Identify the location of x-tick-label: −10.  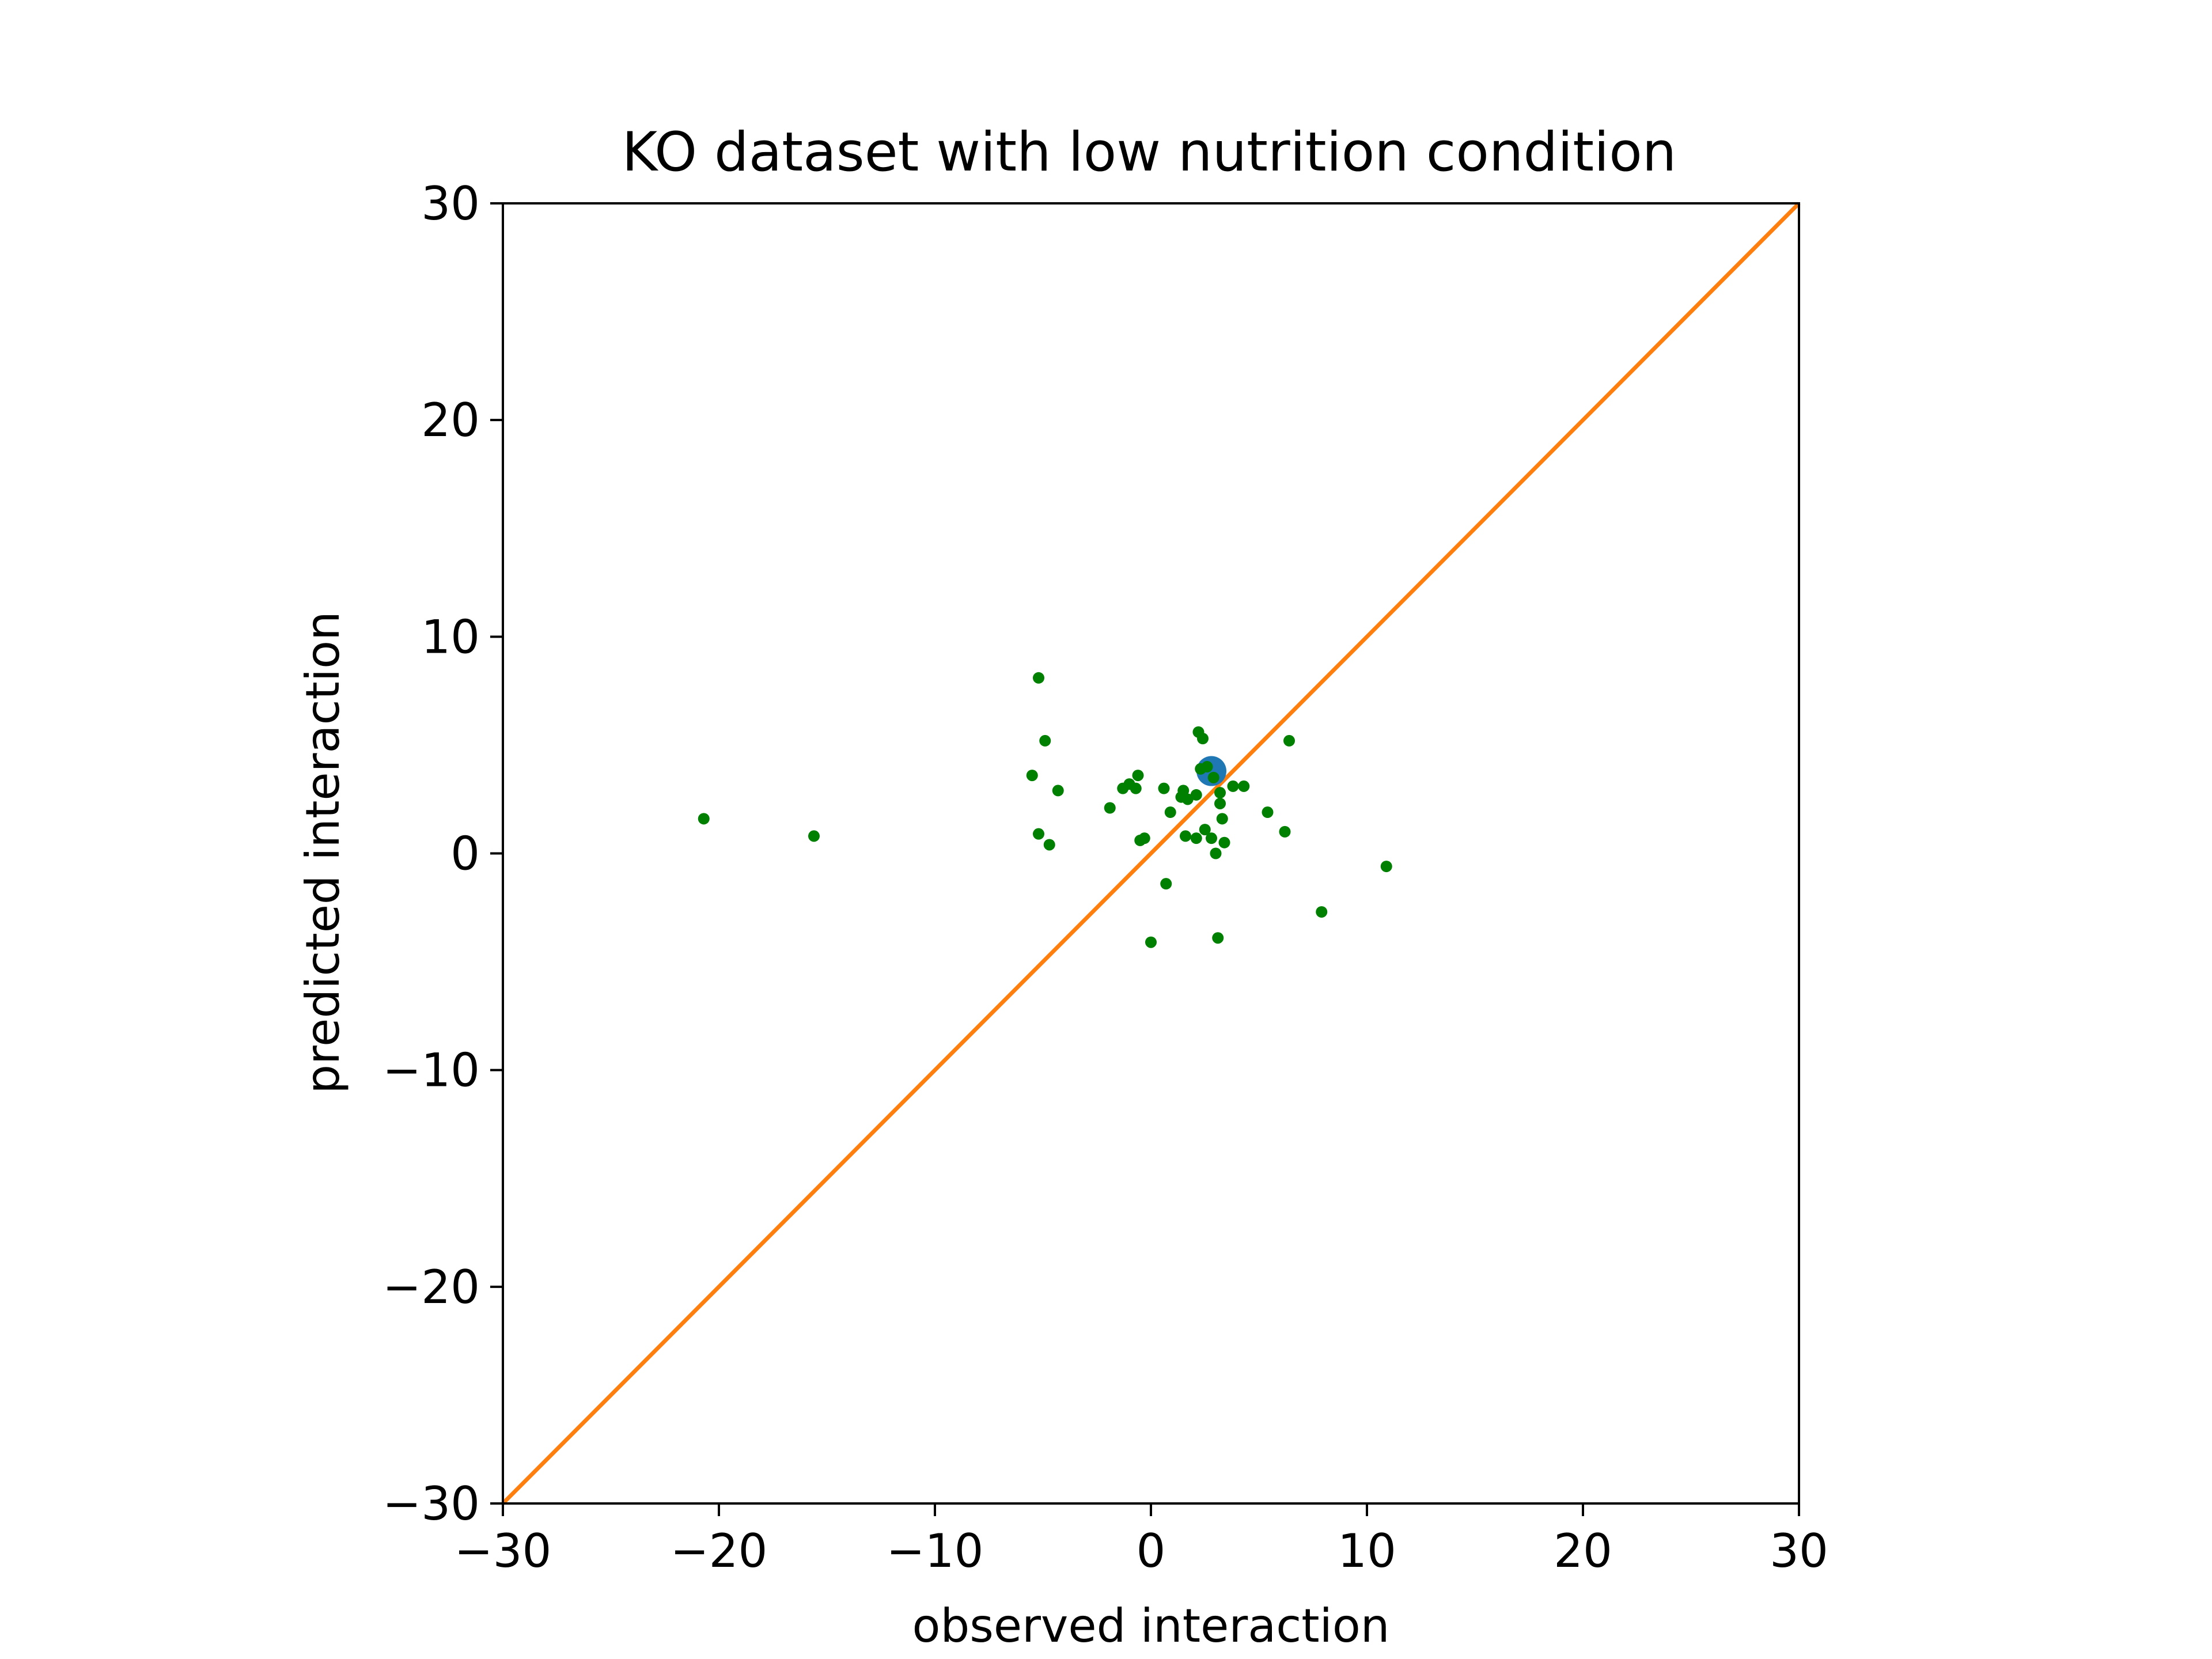
(935, 1551).